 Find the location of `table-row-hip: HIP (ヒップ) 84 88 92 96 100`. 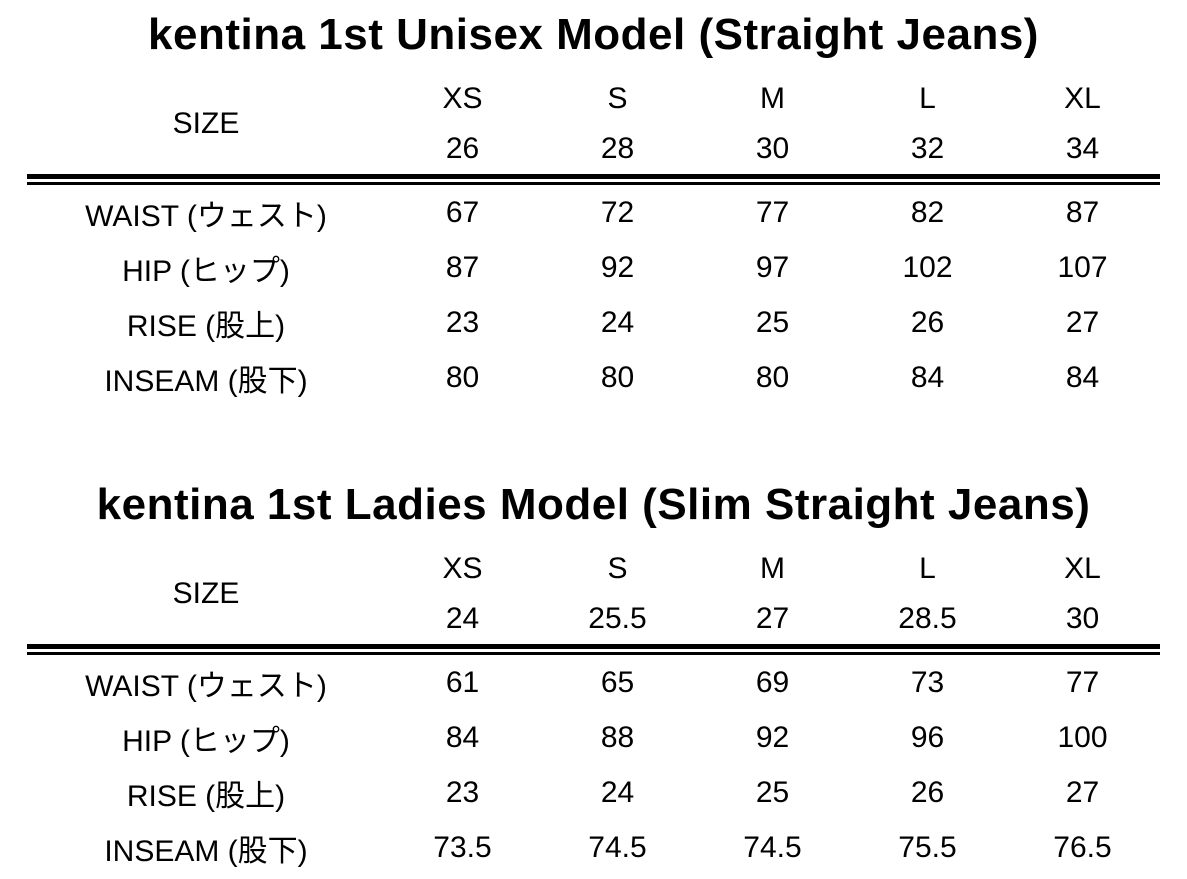

table-row-hip: HIP (ヒップ) 84 88 92 96 100 is located at coordinates (593, 737).